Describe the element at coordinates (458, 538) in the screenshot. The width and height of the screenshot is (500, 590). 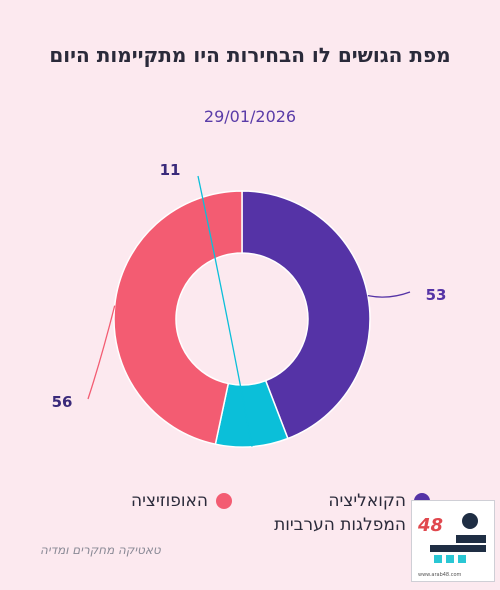
I see `logo-mark-icon` at that location.